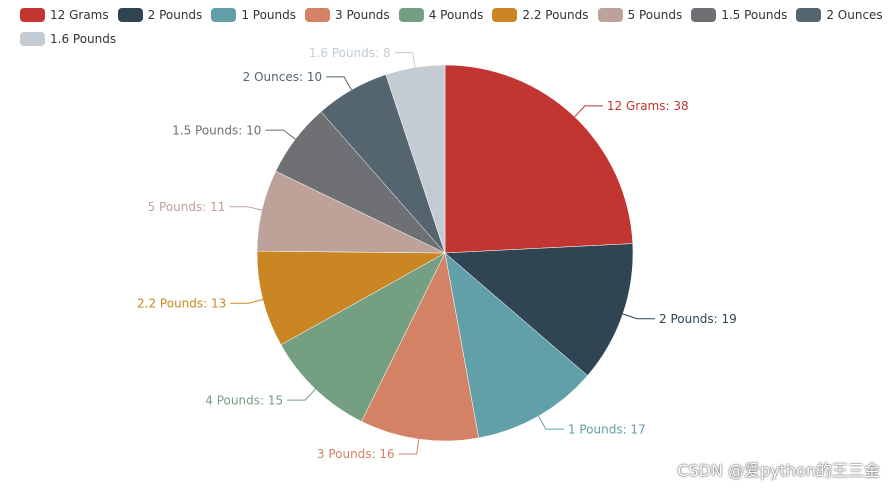 The height and width of the screenshot is (491, 894). Describe the element at coordinates (555, 15) in the screenshot. I see `legend-label: 2.2 Pounds` at that location.